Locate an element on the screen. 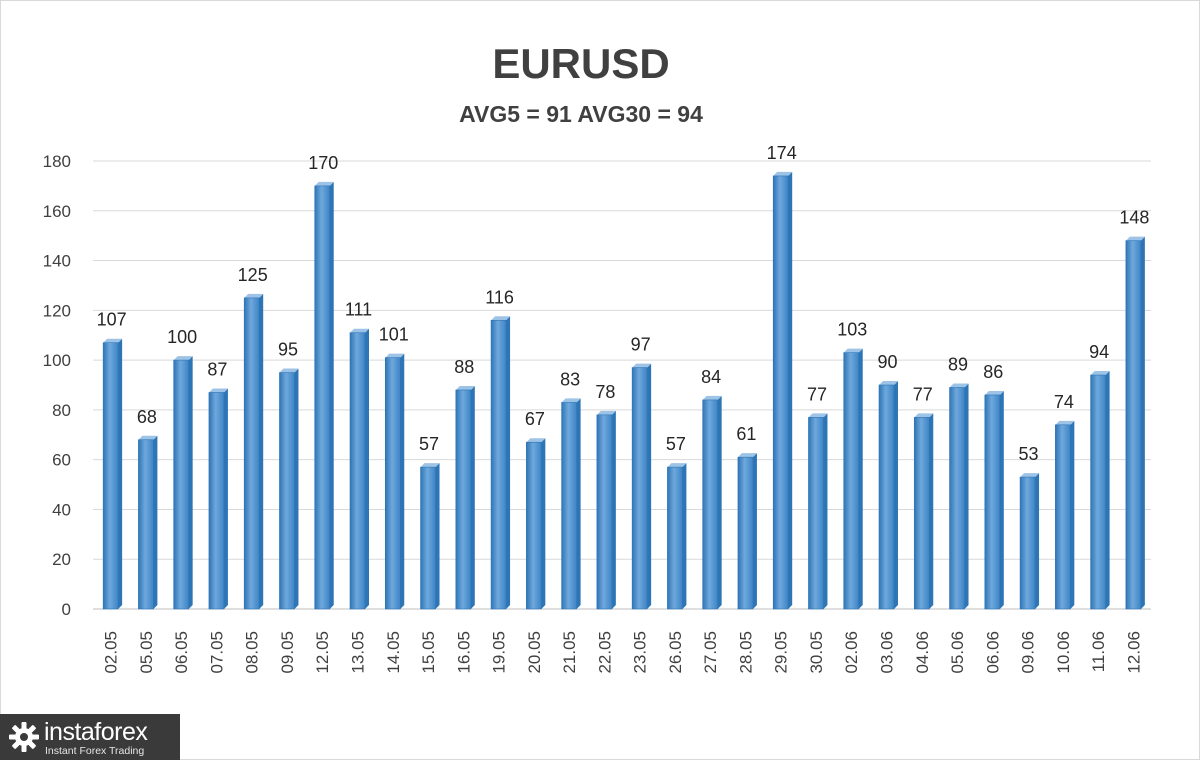 The image size is (1200, 760). y-tick-label: 140 is located at coordinates (57, 261).